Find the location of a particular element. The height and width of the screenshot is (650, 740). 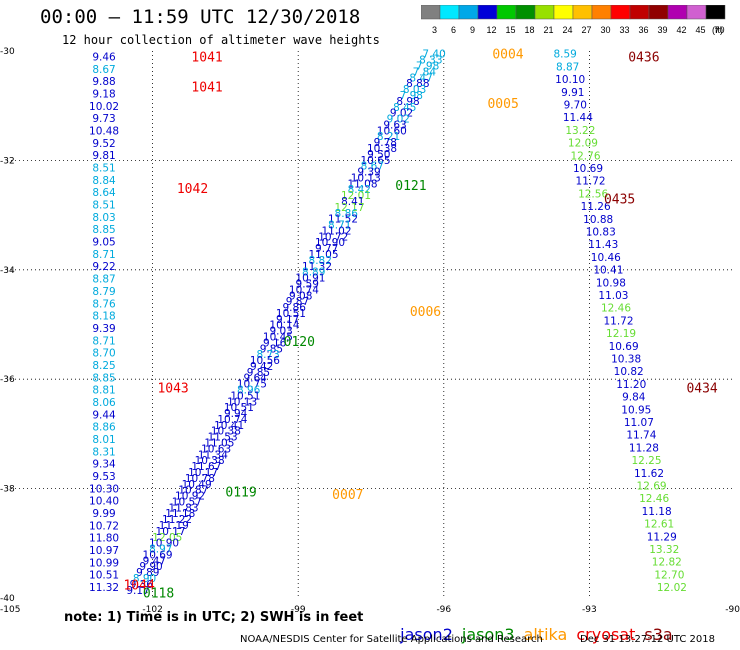

wave-height-label: 8.33 is located at coordinates (430, 61).